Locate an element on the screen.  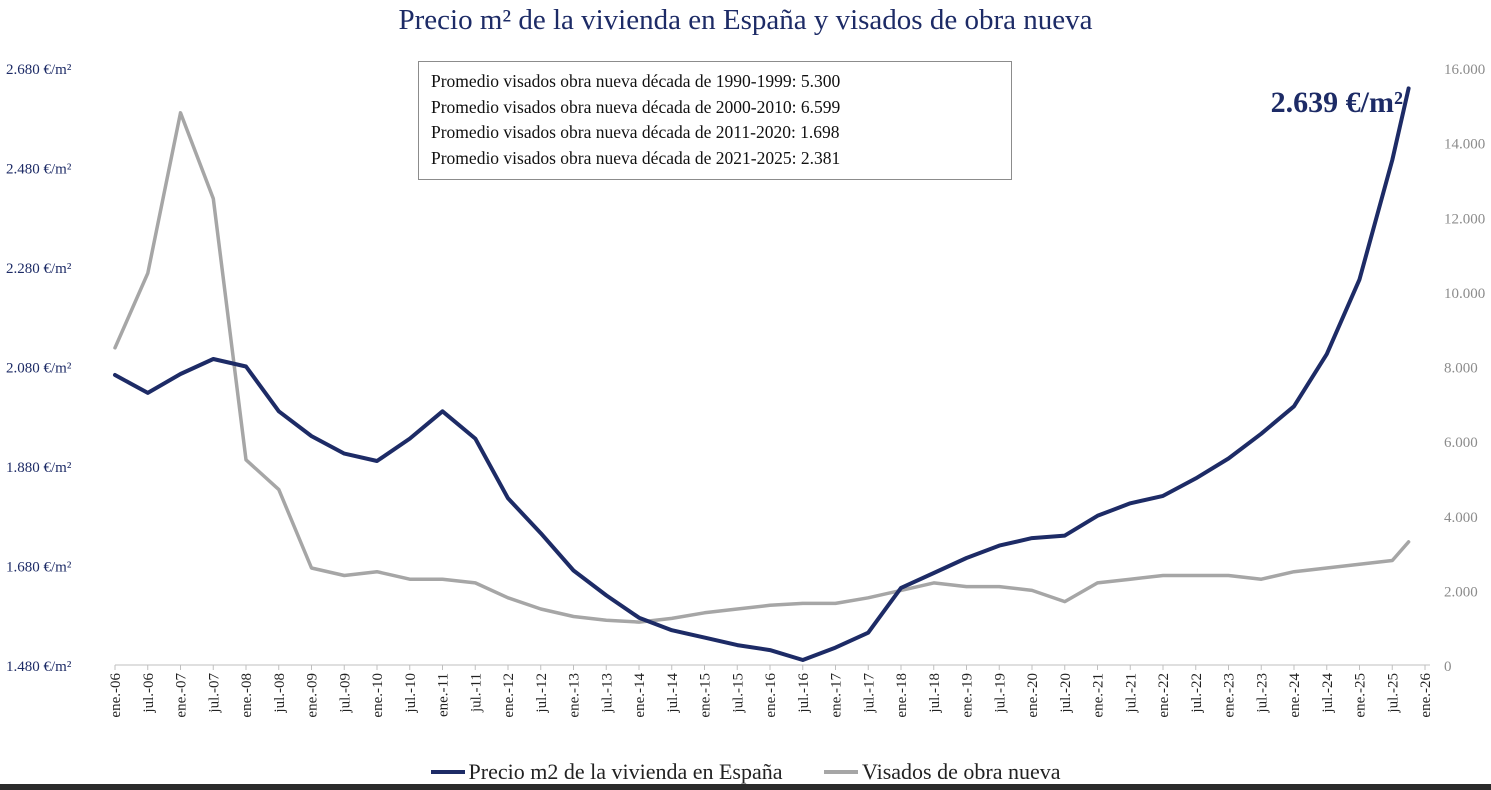
x-tick-label: jul.-07 is located at coordinates (214, 693).